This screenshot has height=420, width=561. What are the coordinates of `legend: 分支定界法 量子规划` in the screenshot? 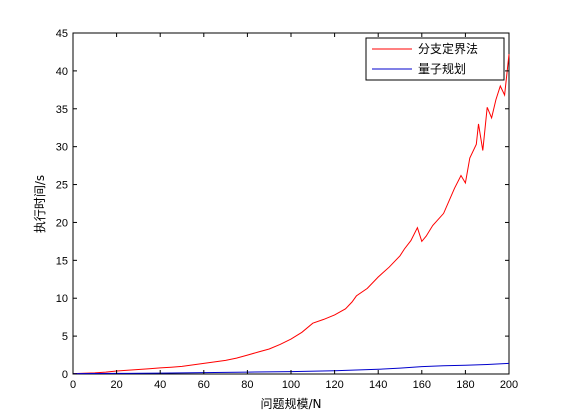 It's located at (435, 59).